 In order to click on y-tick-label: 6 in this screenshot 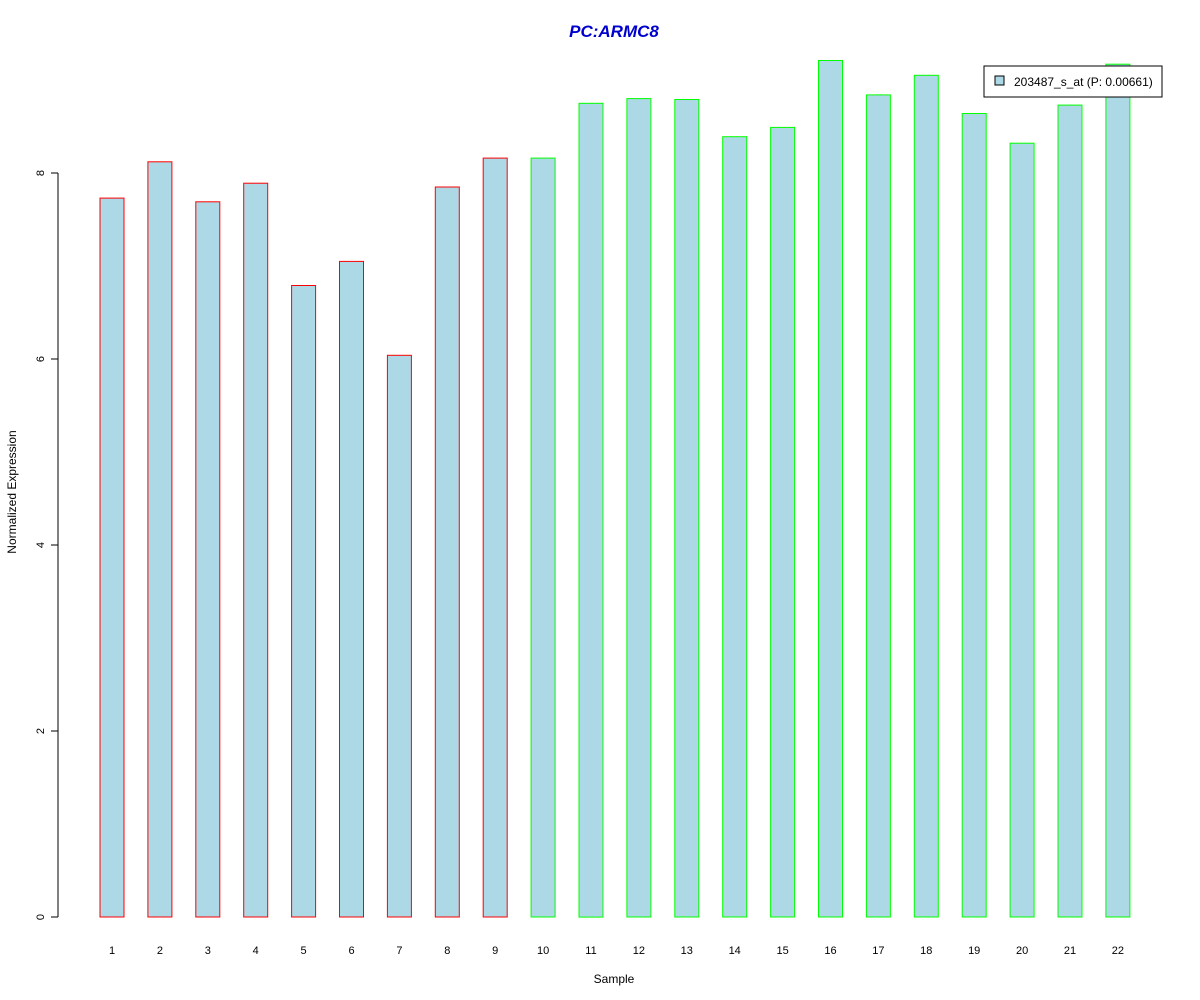, I will do `click(41, 359)`.